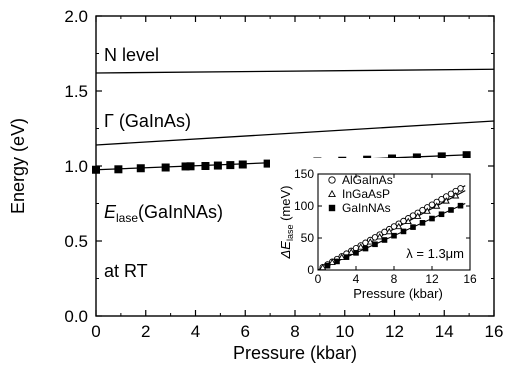 This screenshot has width=506, height=376. What do you see at coordinates (394, 331) in the screenshot?
I see `x-tick-label: 12` at bounding box center [394, 331].